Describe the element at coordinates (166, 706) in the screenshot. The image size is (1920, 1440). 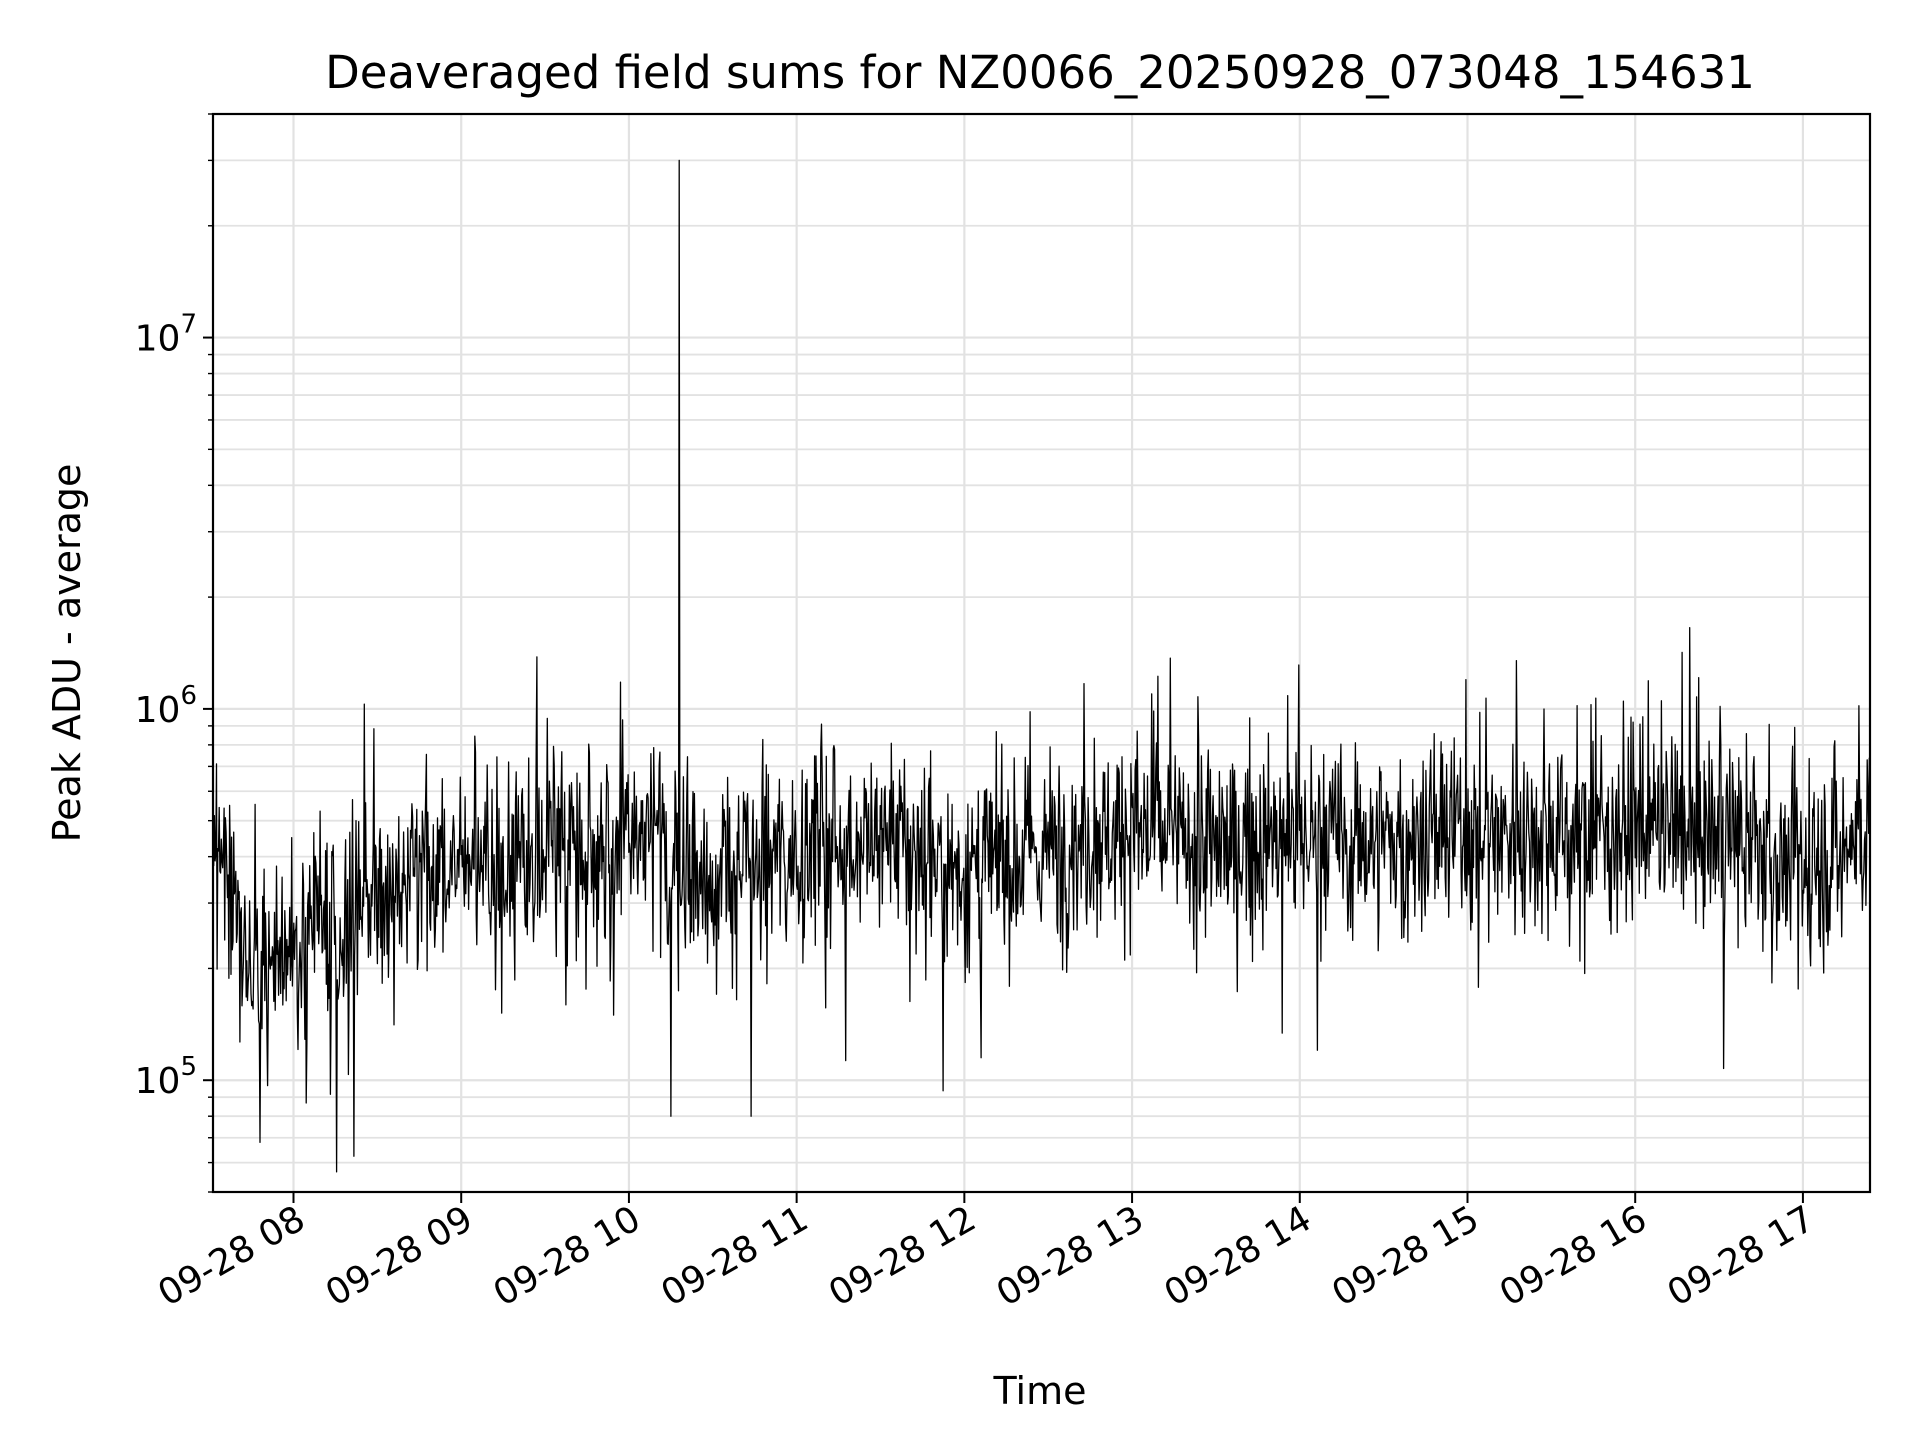
I see `y-tick-label: 10⁶` at that location.